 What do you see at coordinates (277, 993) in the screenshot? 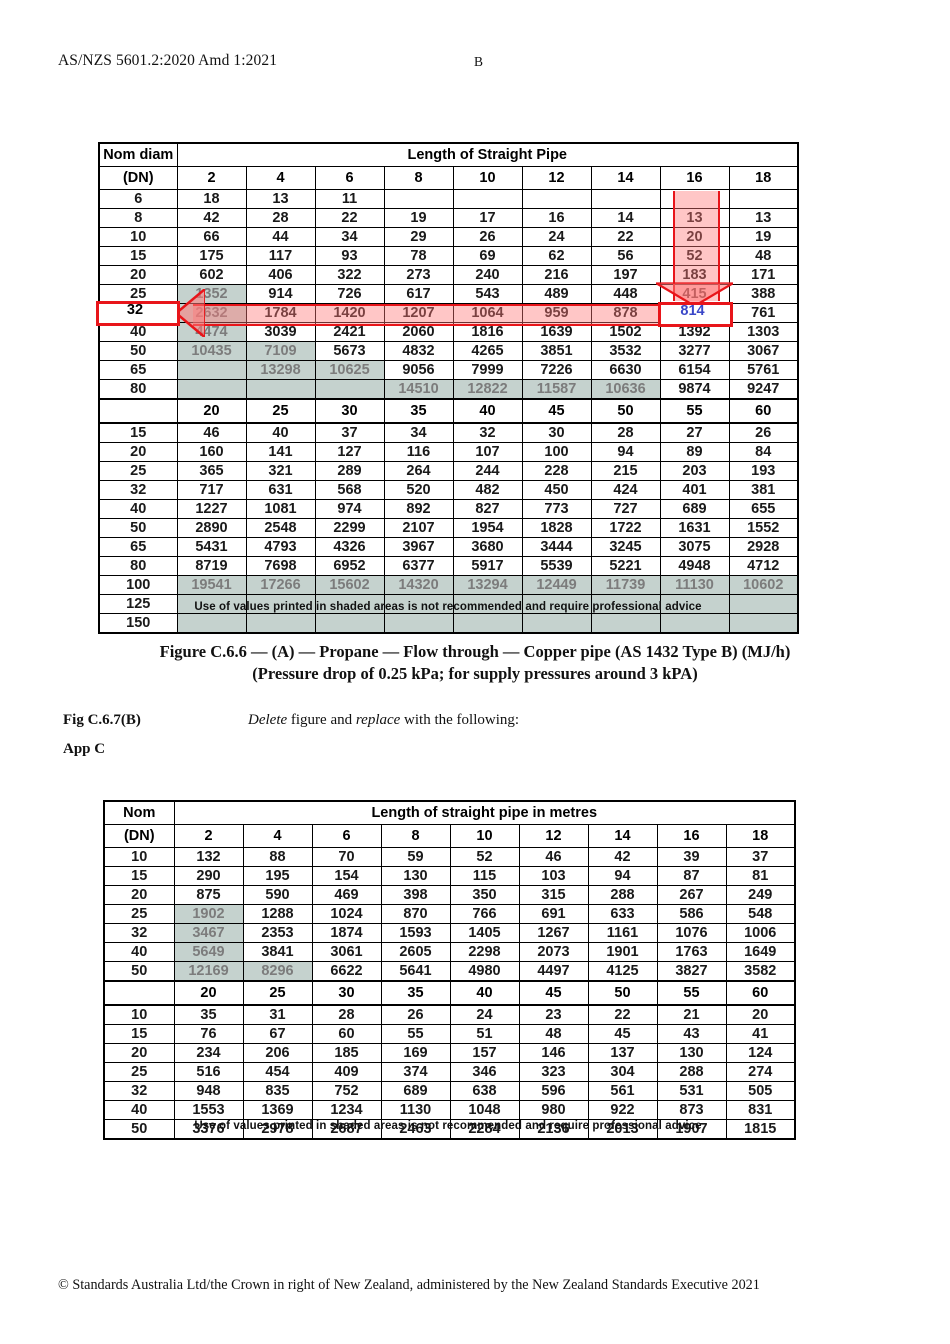
I see `length-header-25: 25` at bounding box center [277, 993].